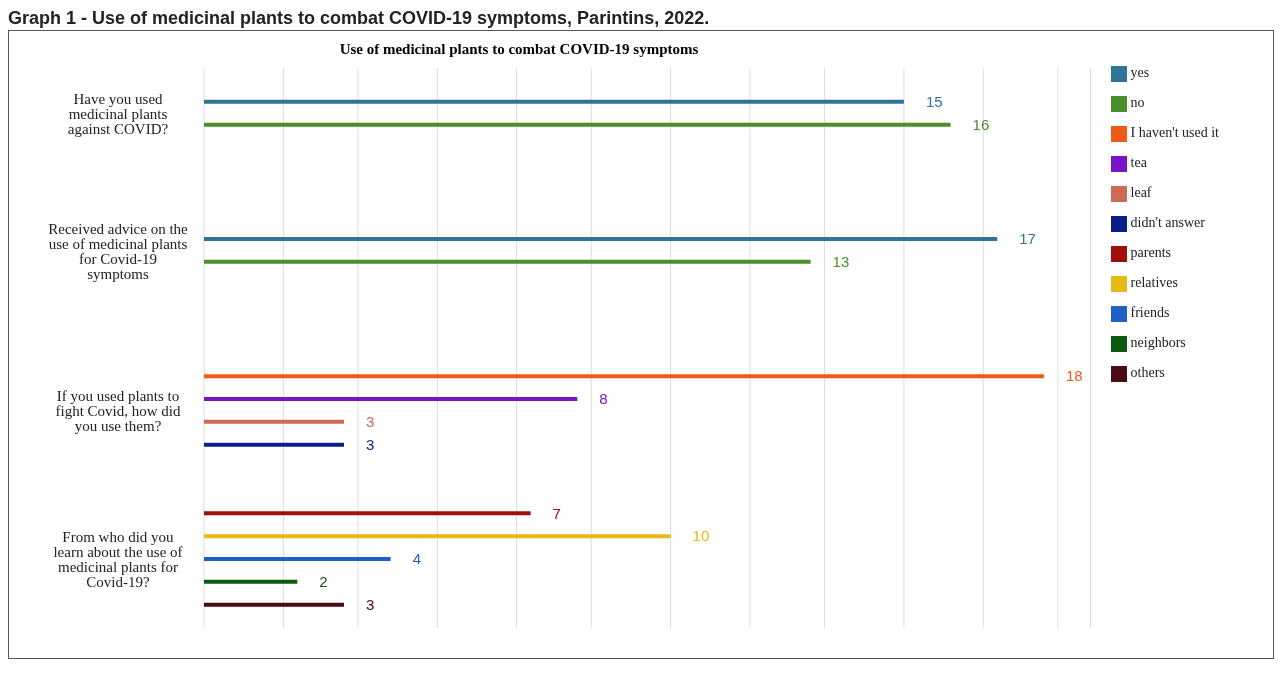 The width and height of the screenshot is (1284, 693). I want to click on y-tick-label: Received advice on the use of medicinal plants for Covid-19 symptoms, so click(118, 251).